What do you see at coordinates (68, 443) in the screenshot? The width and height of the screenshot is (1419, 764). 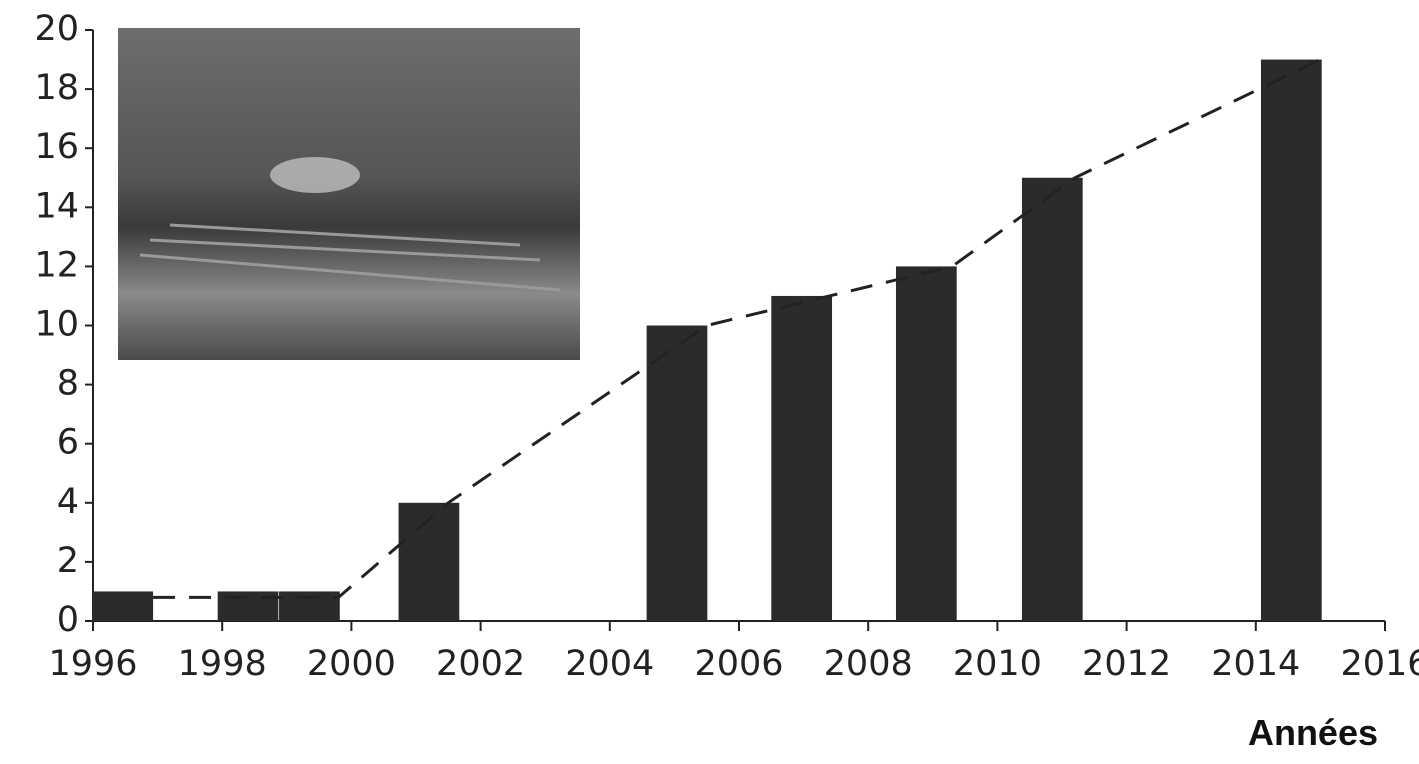 I see `y-tick-label: 6` at bounding box center [68, 443].